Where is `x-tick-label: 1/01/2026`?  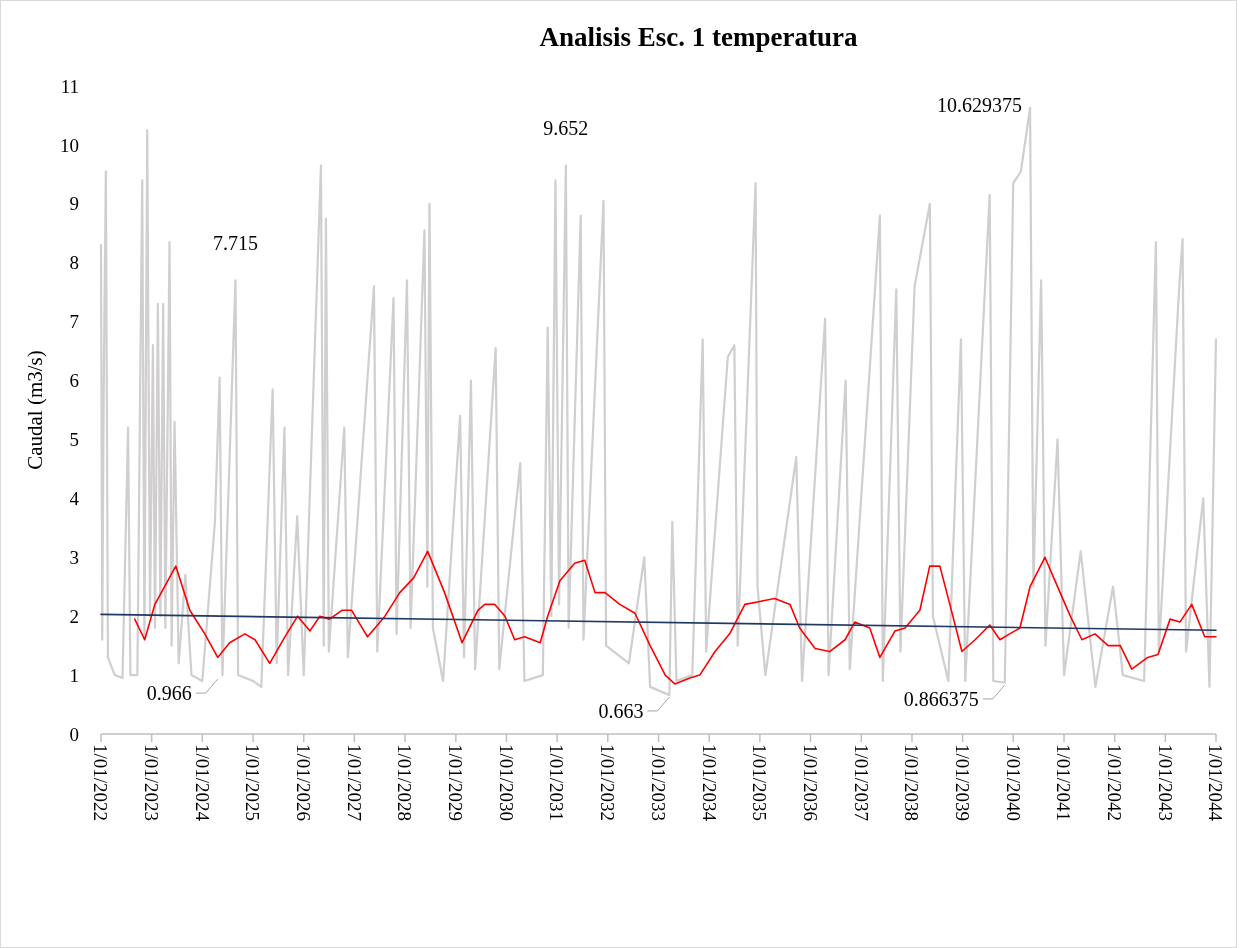
x-tick-label: 1/01/2026 is located at coordinates (304, 783).